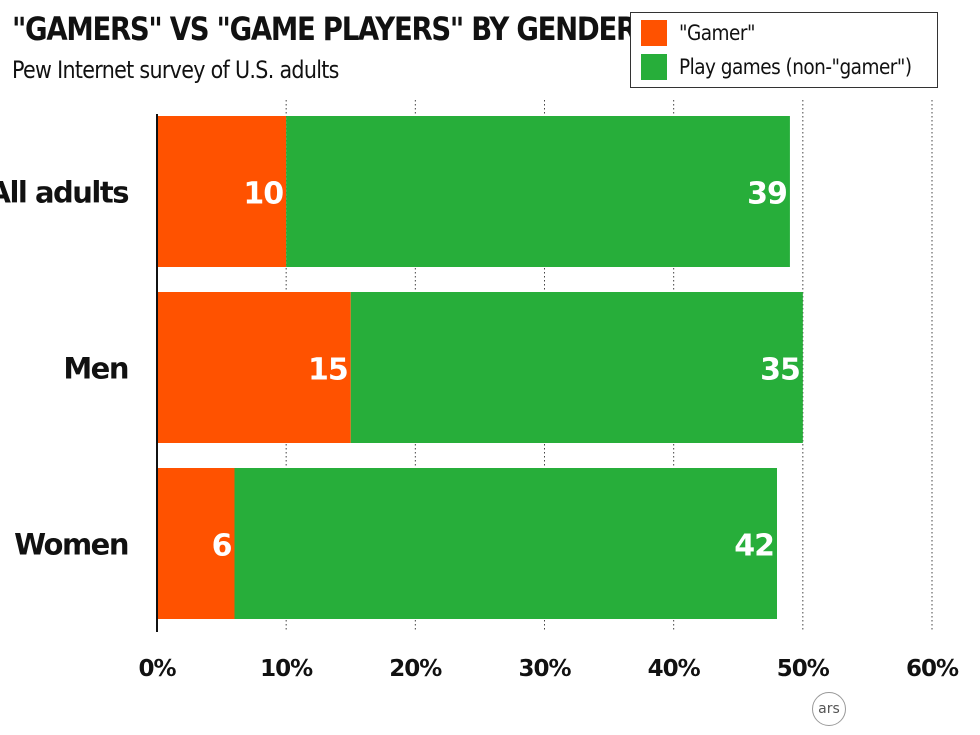  What do you see at coordinates (263, 194) in the screenshot?
I see `data-label-0-0: 10` at bounding box center [263, 194].